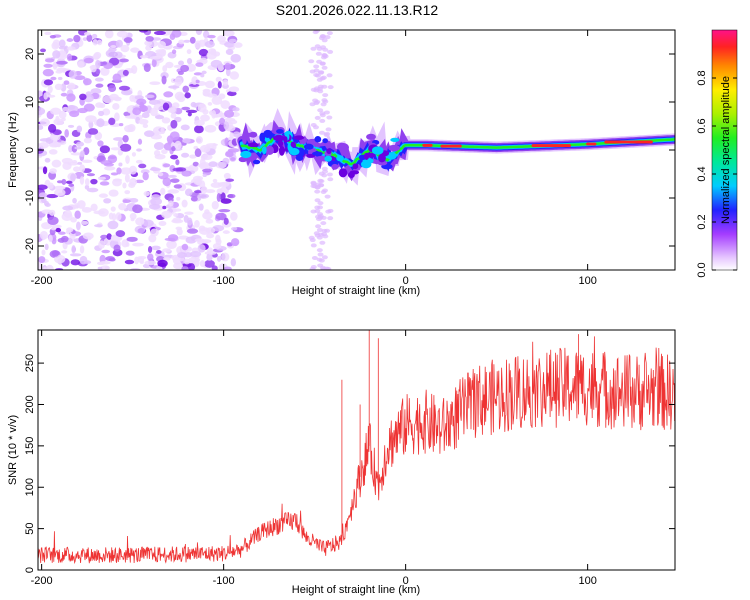  I want to click on x-tick-label: 0, so click(406, 581).